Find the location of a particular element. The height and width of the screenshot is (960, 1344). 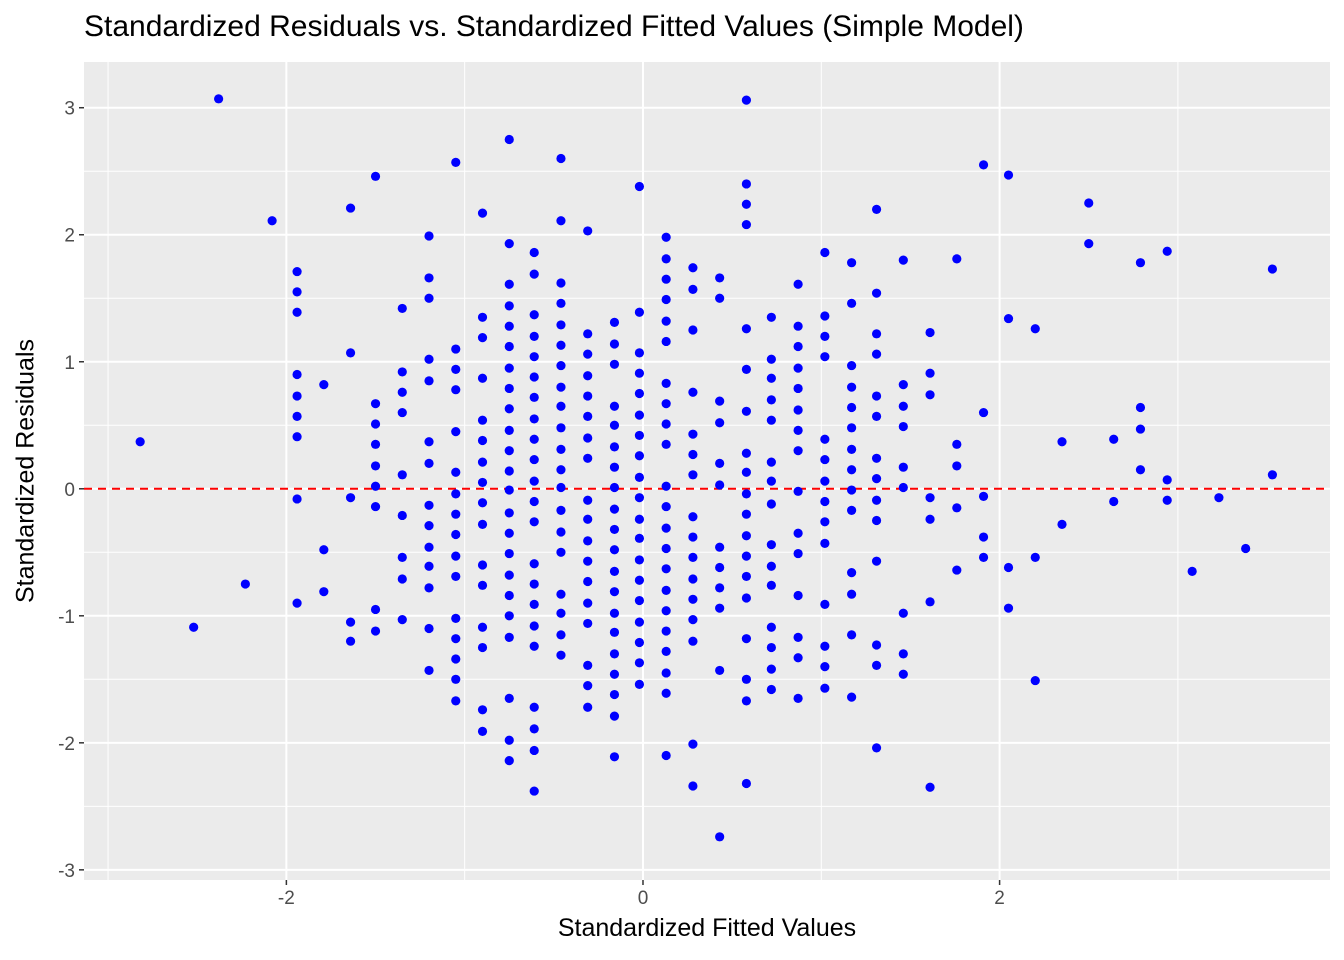

x-tick-label: 2 is located at coordinates (999, 898).